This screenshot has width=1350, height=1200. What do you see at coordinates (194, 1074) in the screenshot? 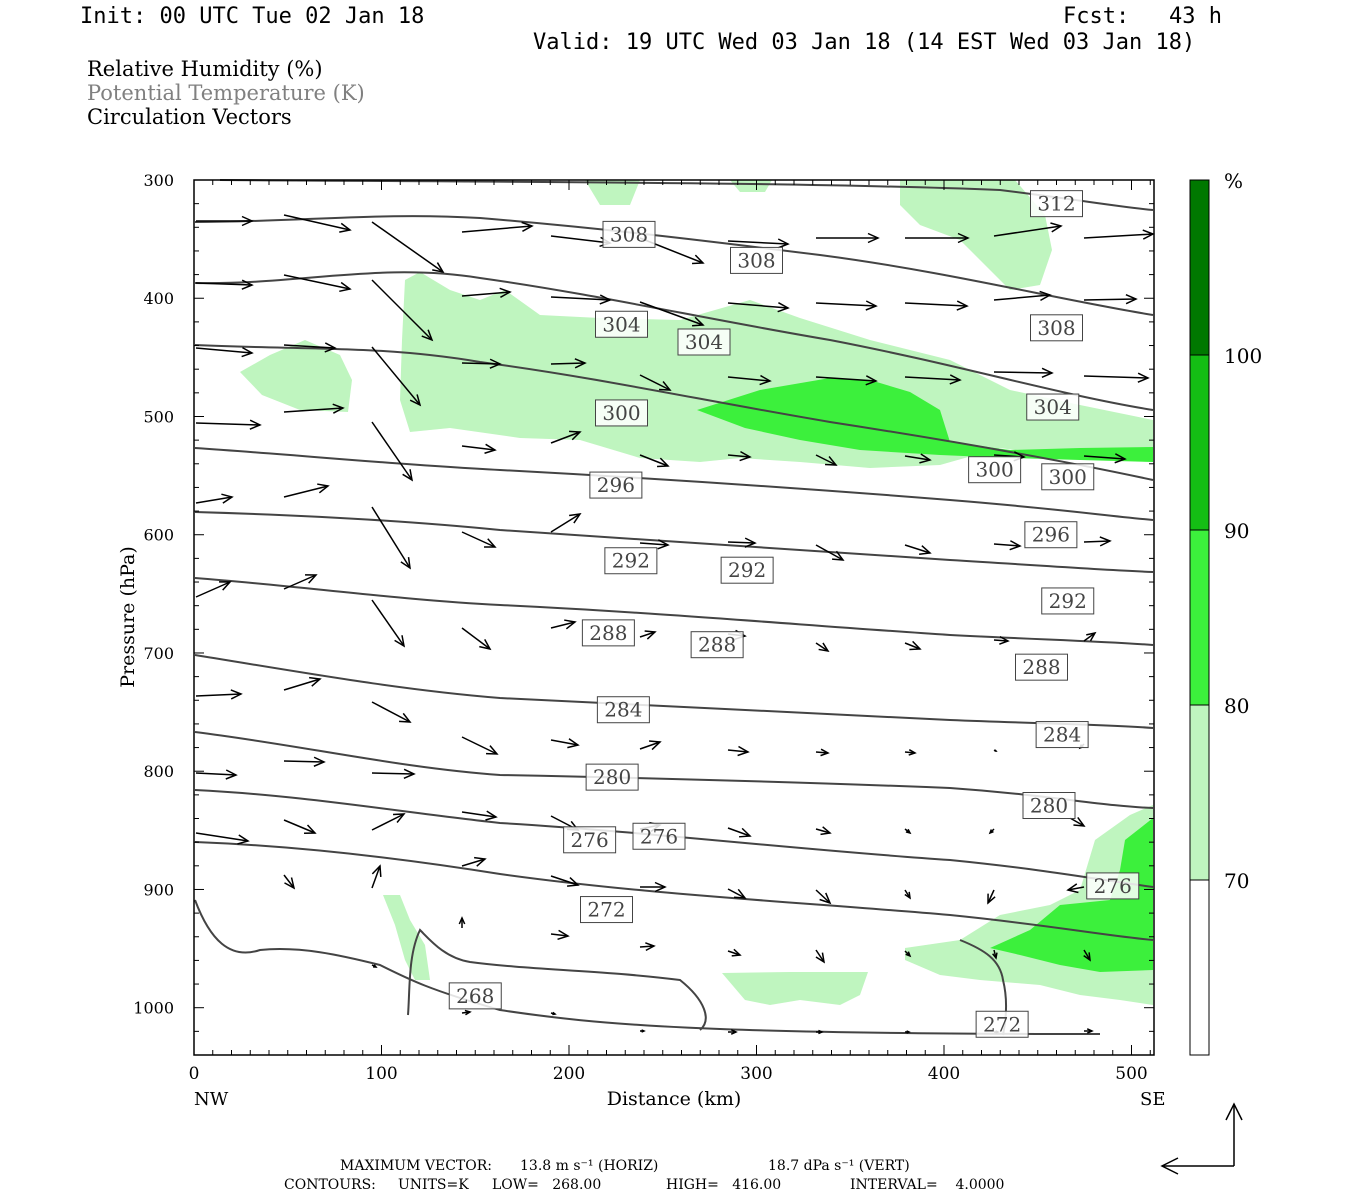
I see `x-tick-label: 0` at bounding box center [194, 1074].